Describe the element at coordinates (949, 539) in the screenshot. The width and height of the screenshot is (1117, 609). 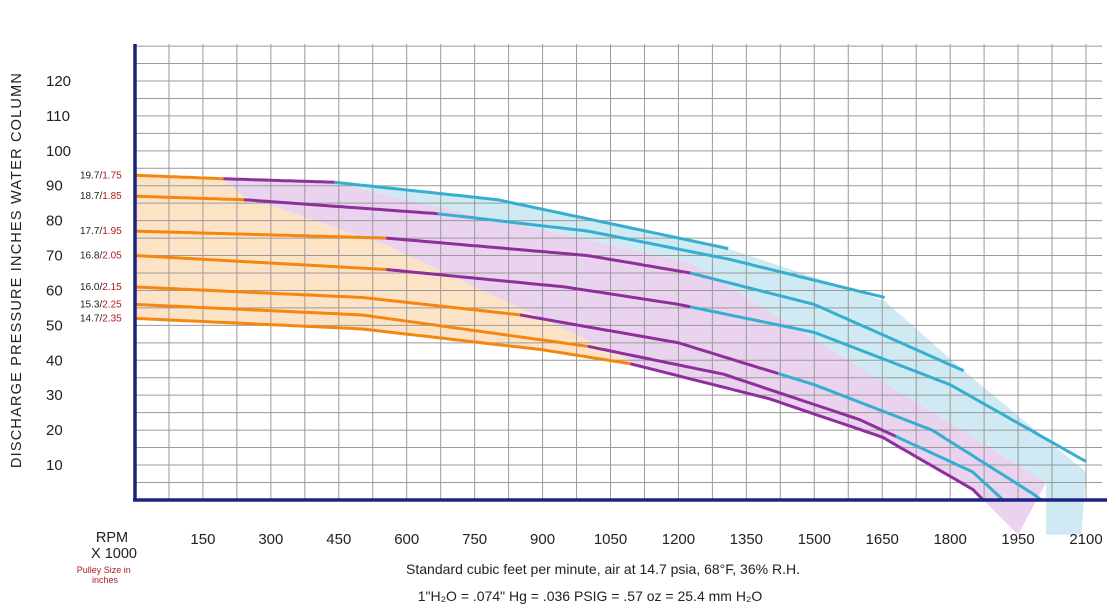
I see `x-tick-label: 1800` at that location.